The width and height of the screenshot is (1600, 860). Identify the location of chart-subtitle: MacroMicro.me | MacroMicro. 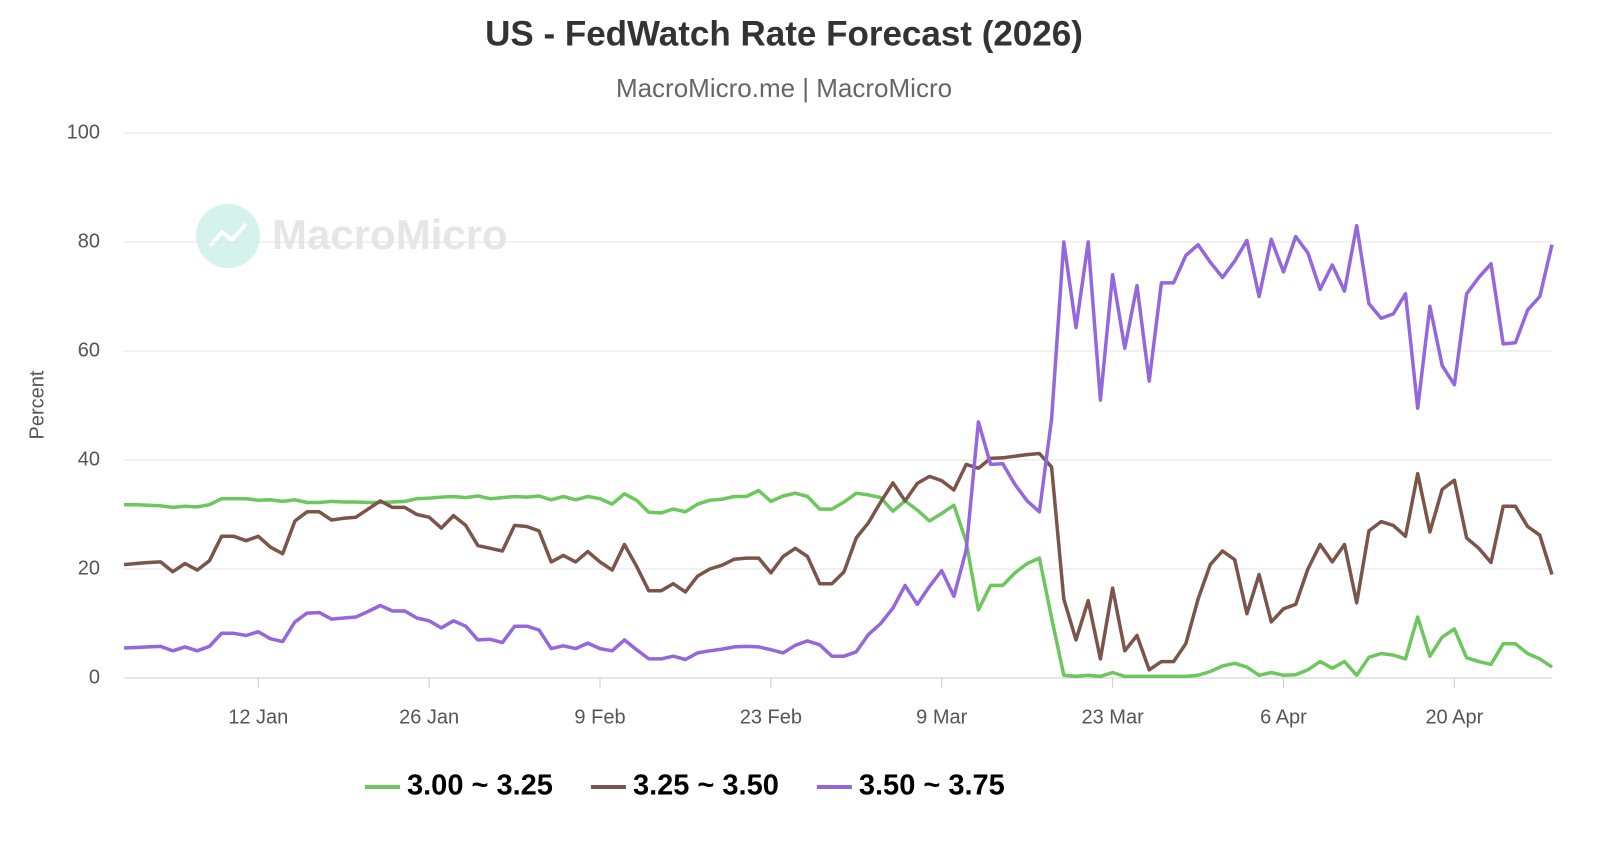
(784, 88).